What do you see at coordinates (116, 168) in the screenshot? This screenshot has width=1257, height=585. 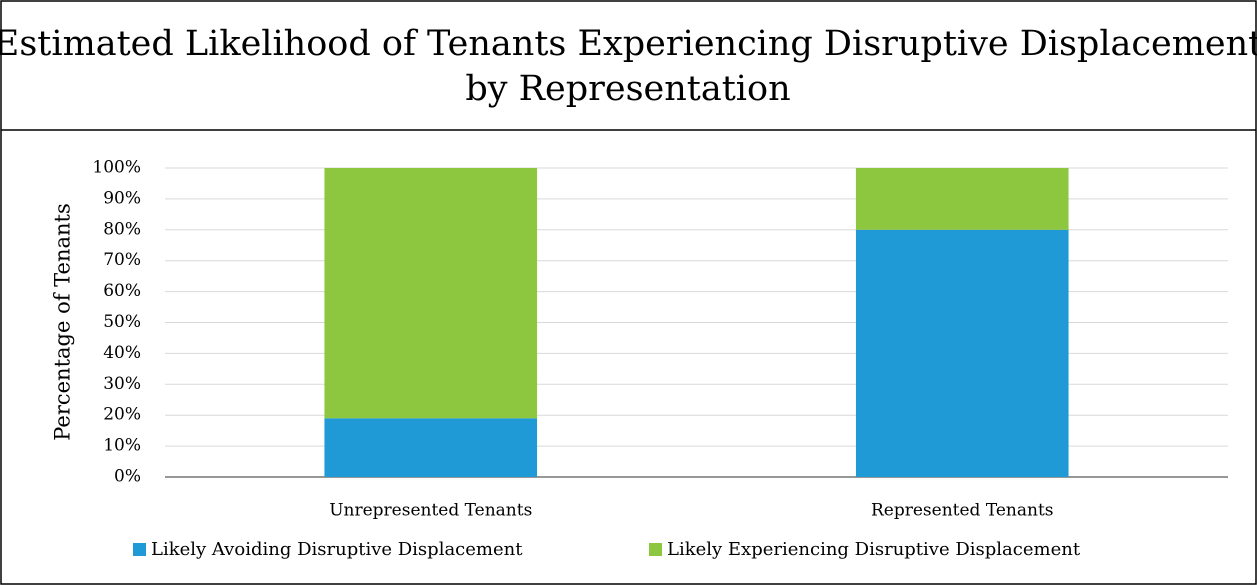 I see `y-tick-label: 100%` at bounding box center [116, 168].